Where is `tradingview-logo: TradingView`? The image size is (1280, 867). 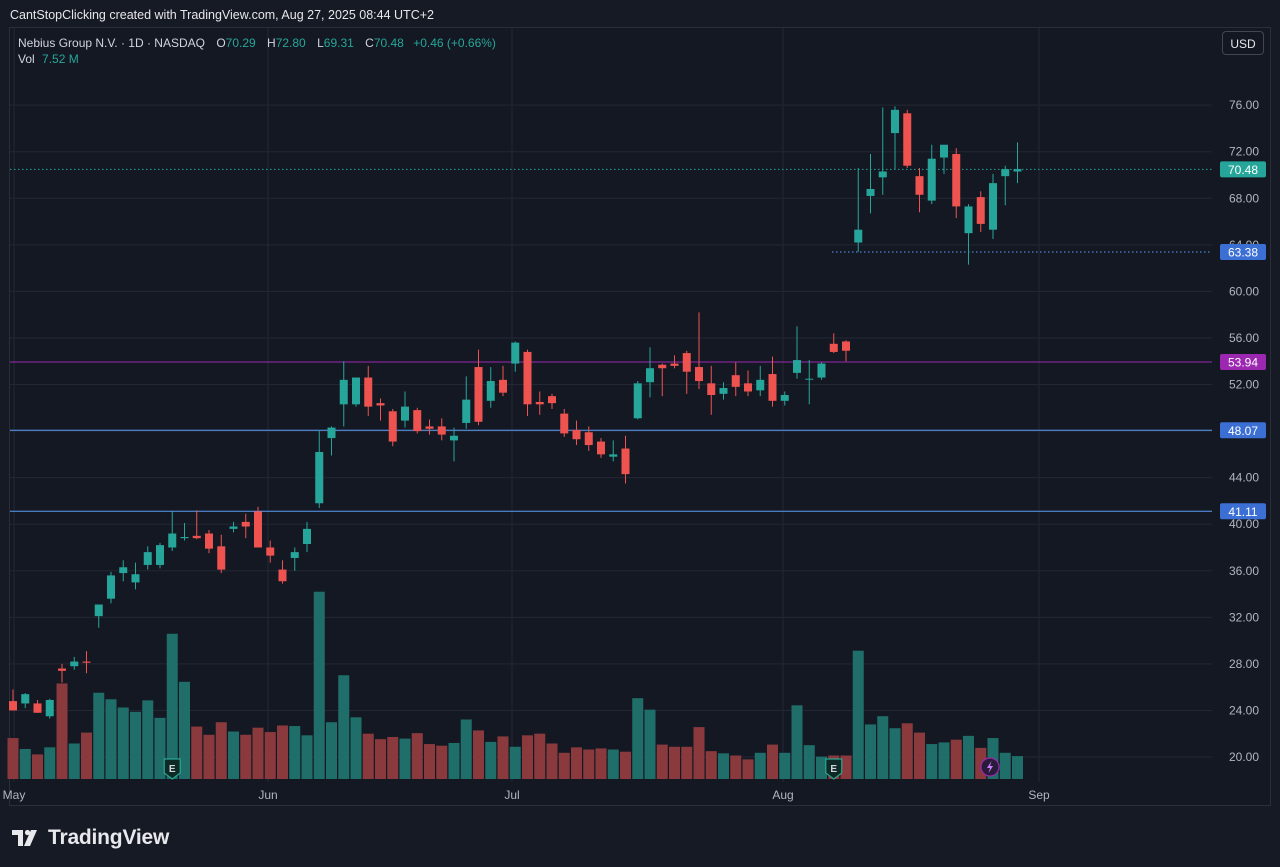 tradingview-logo: TradingView is located at coordinates (90, 838).